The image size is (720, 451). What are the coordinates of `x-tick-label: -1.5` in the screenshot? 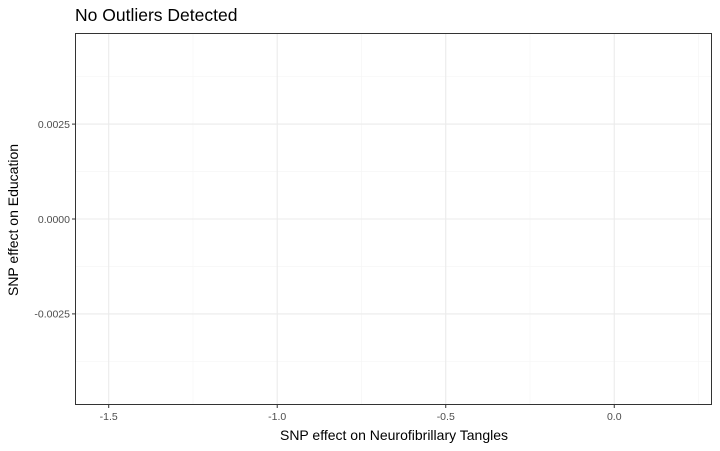 It's located at (109, 417).